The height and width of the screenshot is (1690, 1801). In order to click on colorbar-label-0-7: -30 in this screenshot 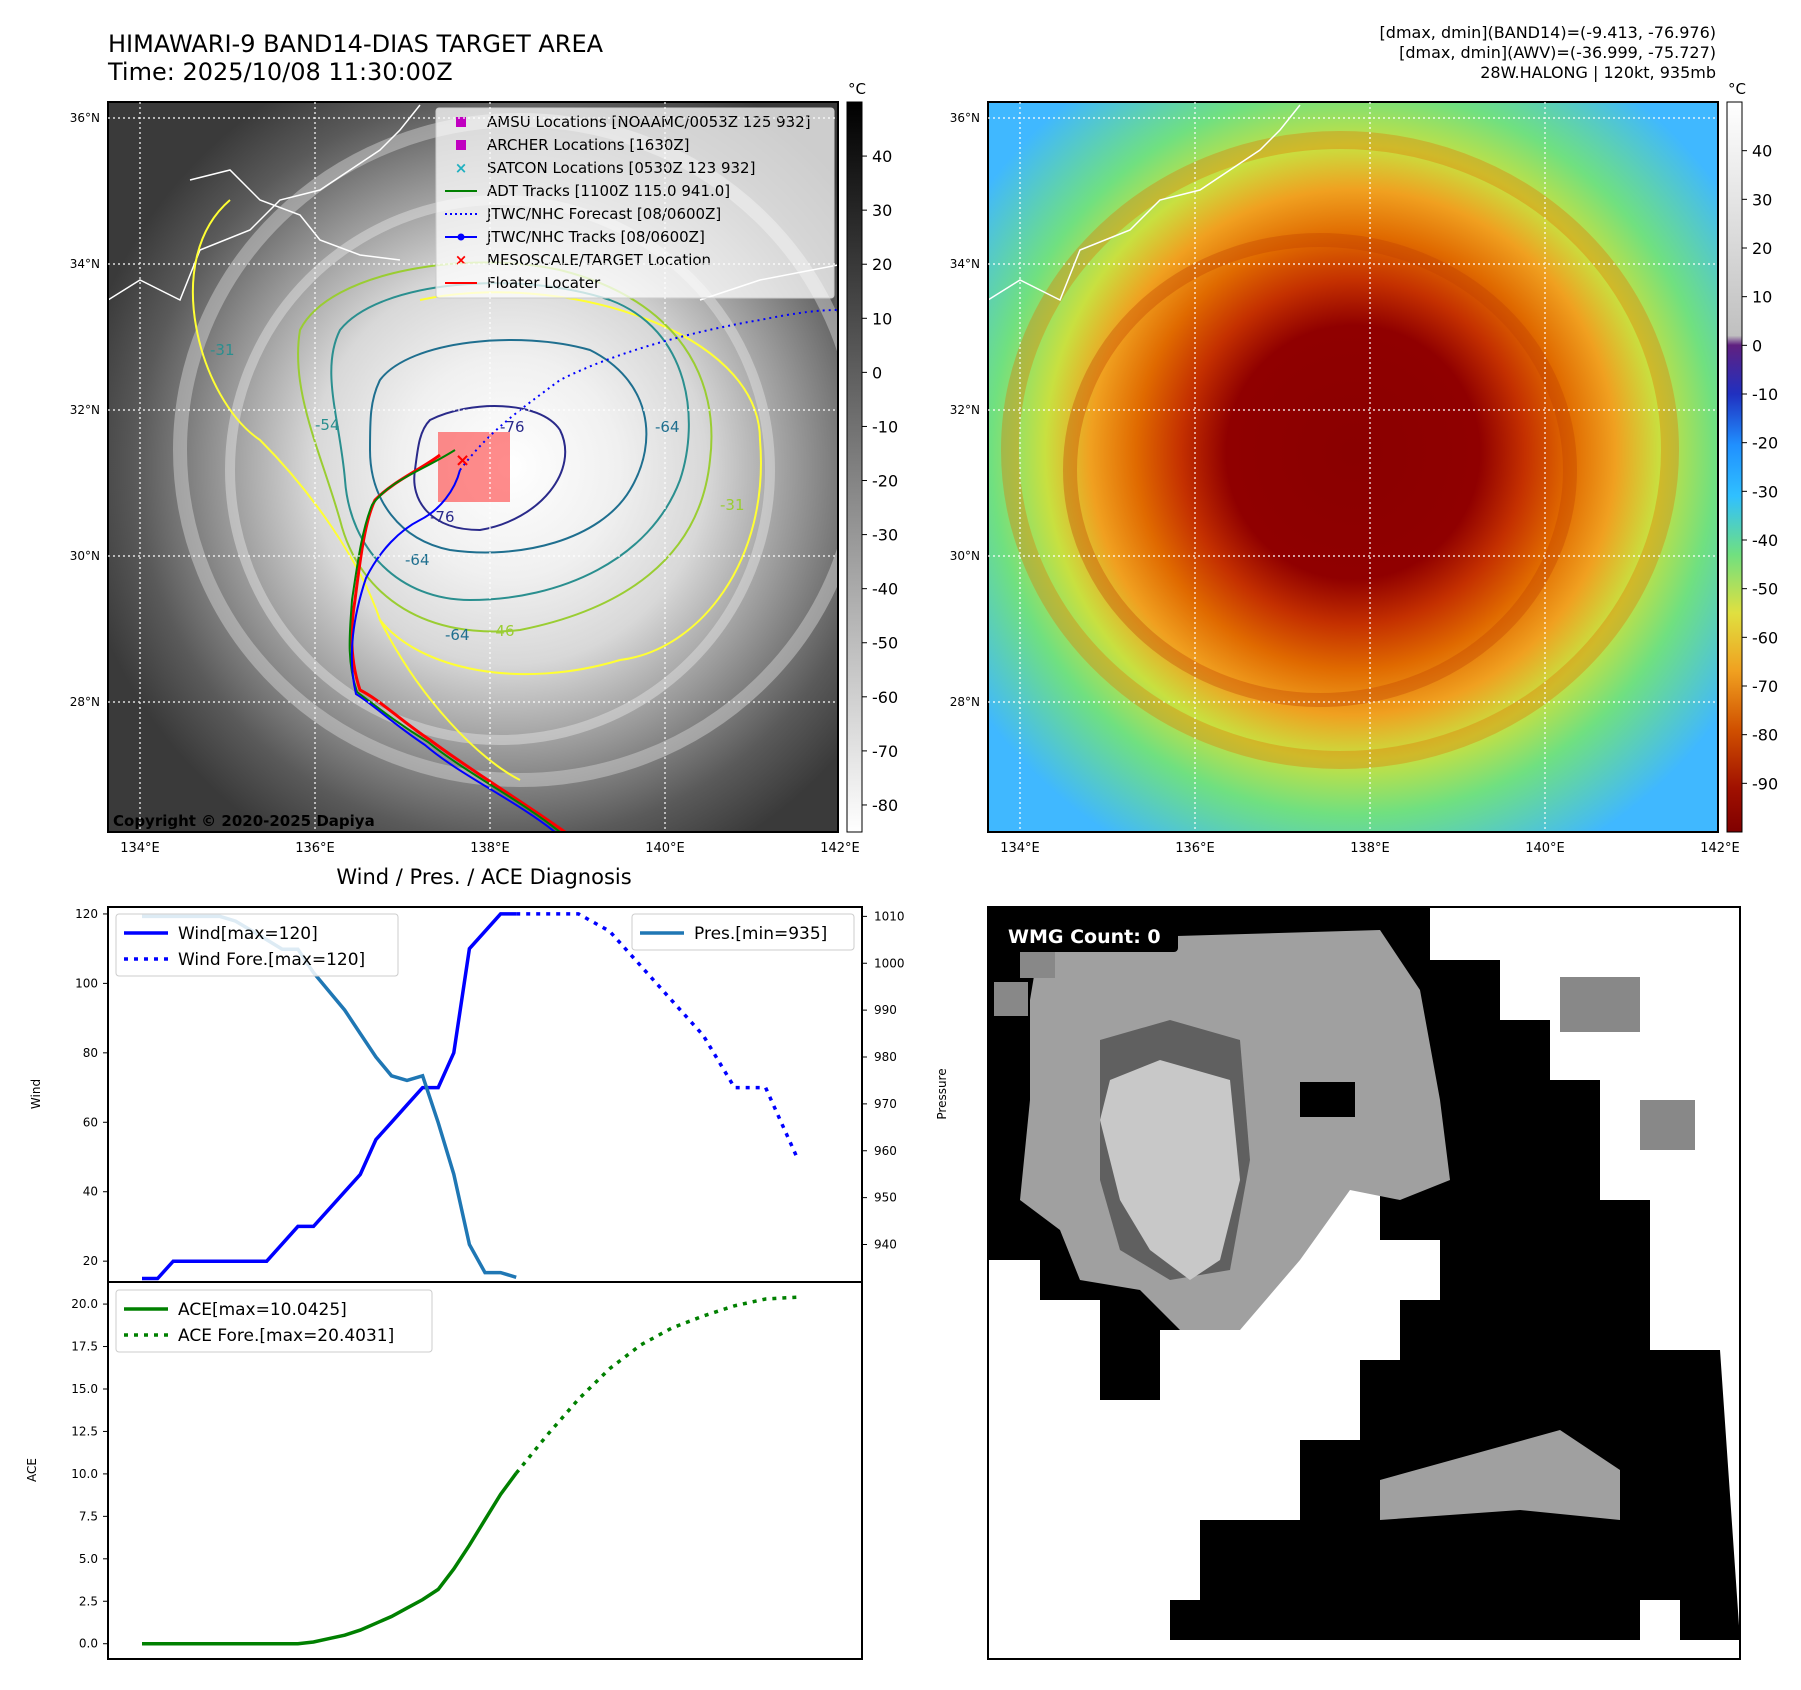, I will do `click(885, 535)`.